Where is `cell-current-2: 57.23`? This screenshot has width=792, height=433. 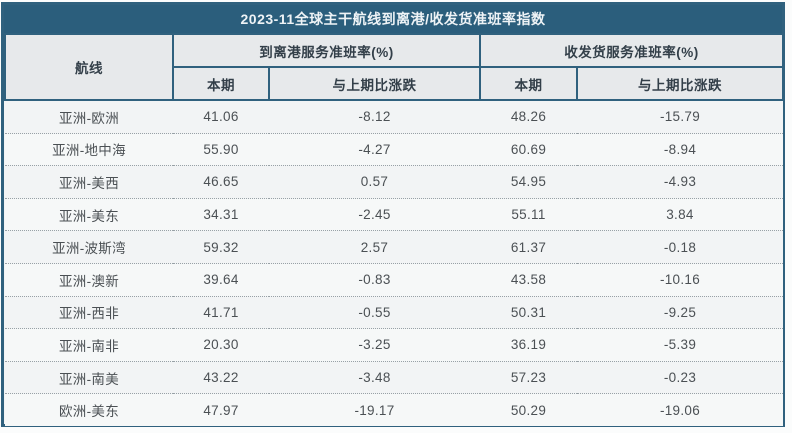
cell-current-2: 57.23 is located at coordinates (528, 377).